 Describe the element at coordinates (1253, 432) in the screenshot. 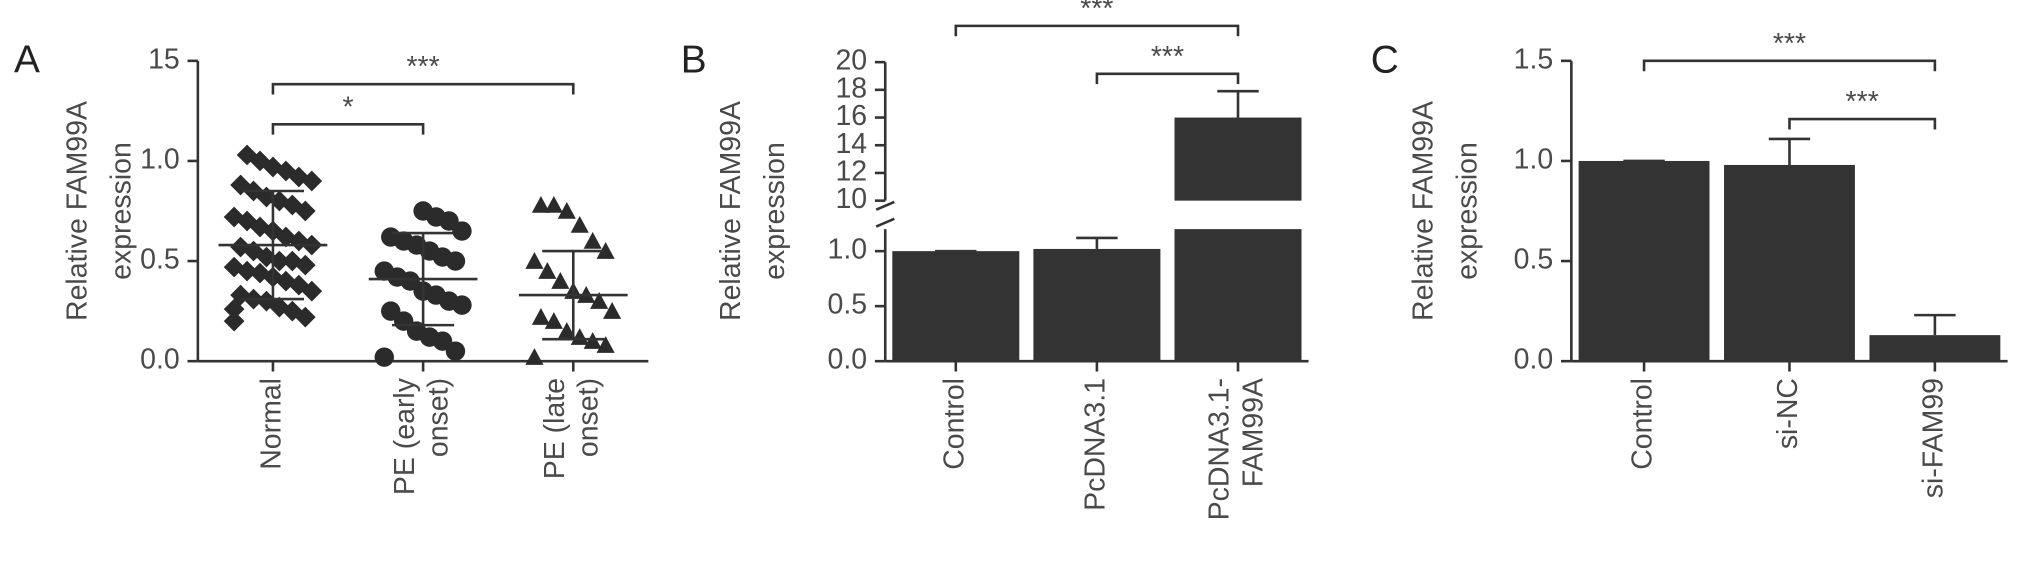

I see `x-tick-label-line: FAM99A` at that location.